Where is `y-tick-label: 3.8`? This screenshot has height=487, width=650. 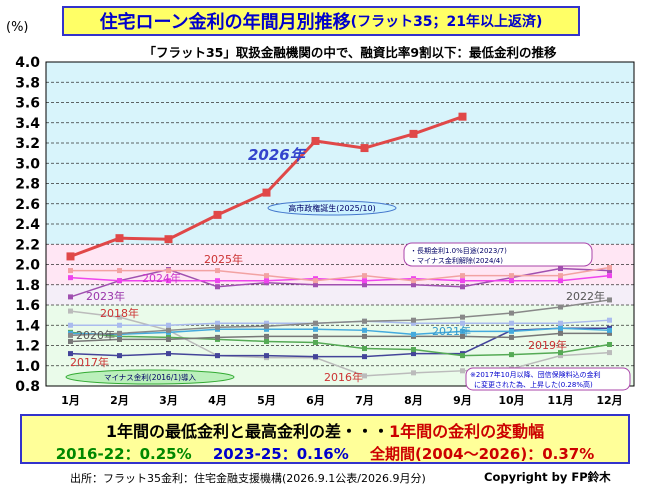
y-tick-label: 3.8 is located at coordinates (27, 83).